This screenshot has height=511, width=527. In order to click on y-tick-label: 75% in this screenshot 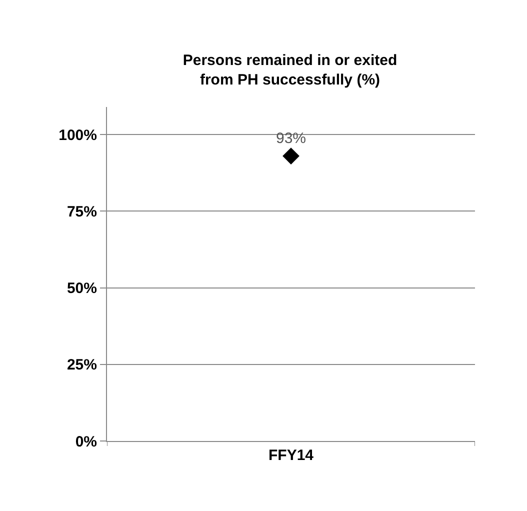, I will do `click(81, 211)`.